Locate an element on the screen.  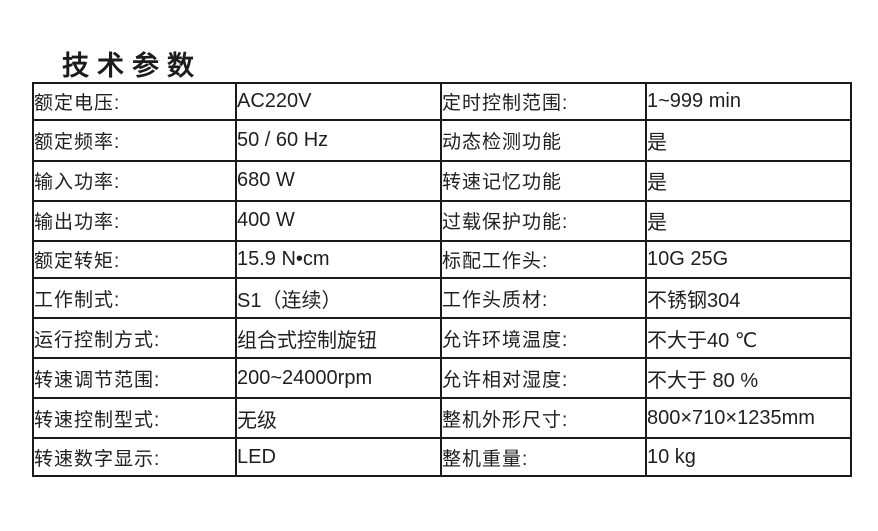
spec-label-left: 输出功率: is located at coordinates (134, 220).